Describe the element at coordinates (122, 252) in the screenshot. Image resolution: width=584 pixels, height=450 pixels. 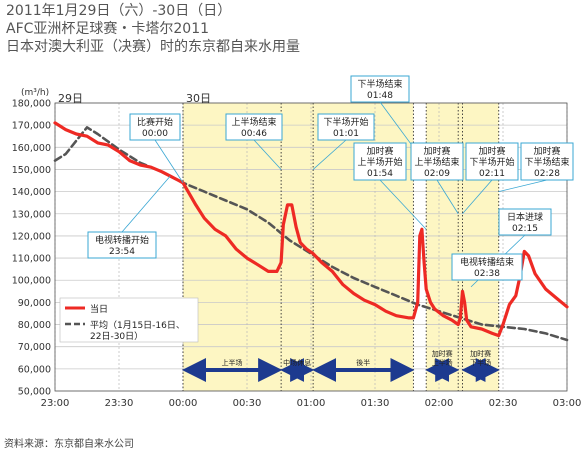
I see `callout-text: 23:54` at that location.